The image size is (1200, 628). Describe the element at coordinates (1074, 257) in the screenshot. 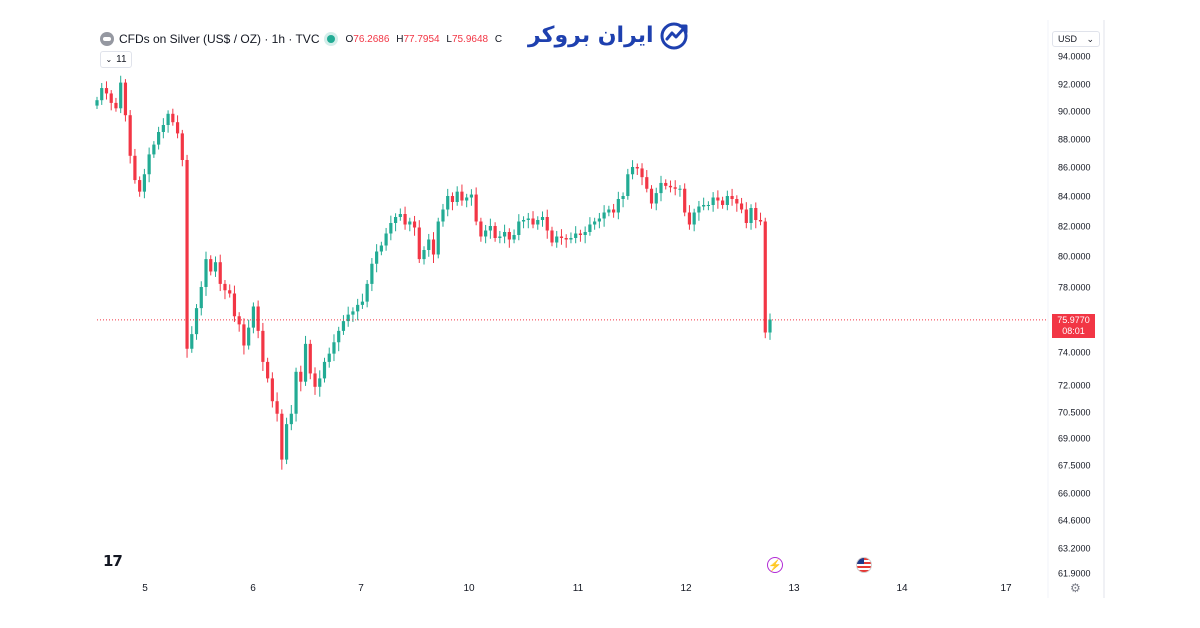

I see `y-tick-label: 80.0000` at that location.